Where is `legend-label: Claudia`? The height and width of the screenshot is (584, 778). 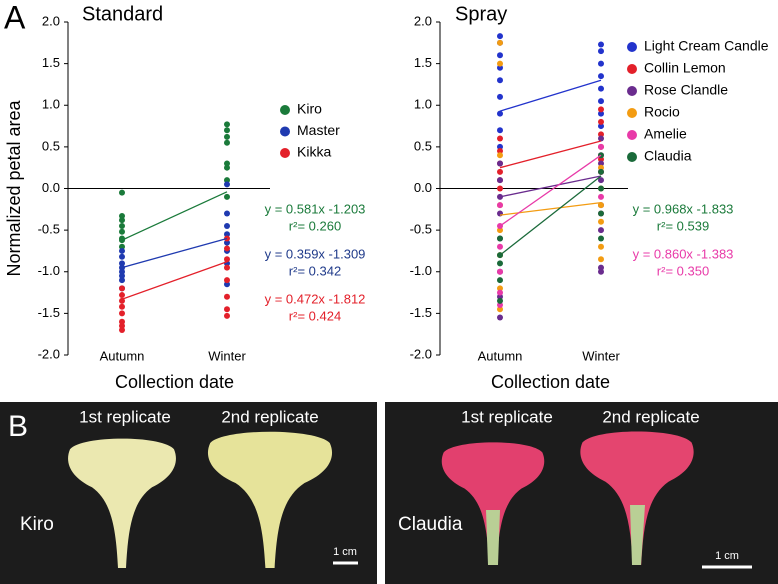
legend-label: Claudia is located at coordinates (668, 156).